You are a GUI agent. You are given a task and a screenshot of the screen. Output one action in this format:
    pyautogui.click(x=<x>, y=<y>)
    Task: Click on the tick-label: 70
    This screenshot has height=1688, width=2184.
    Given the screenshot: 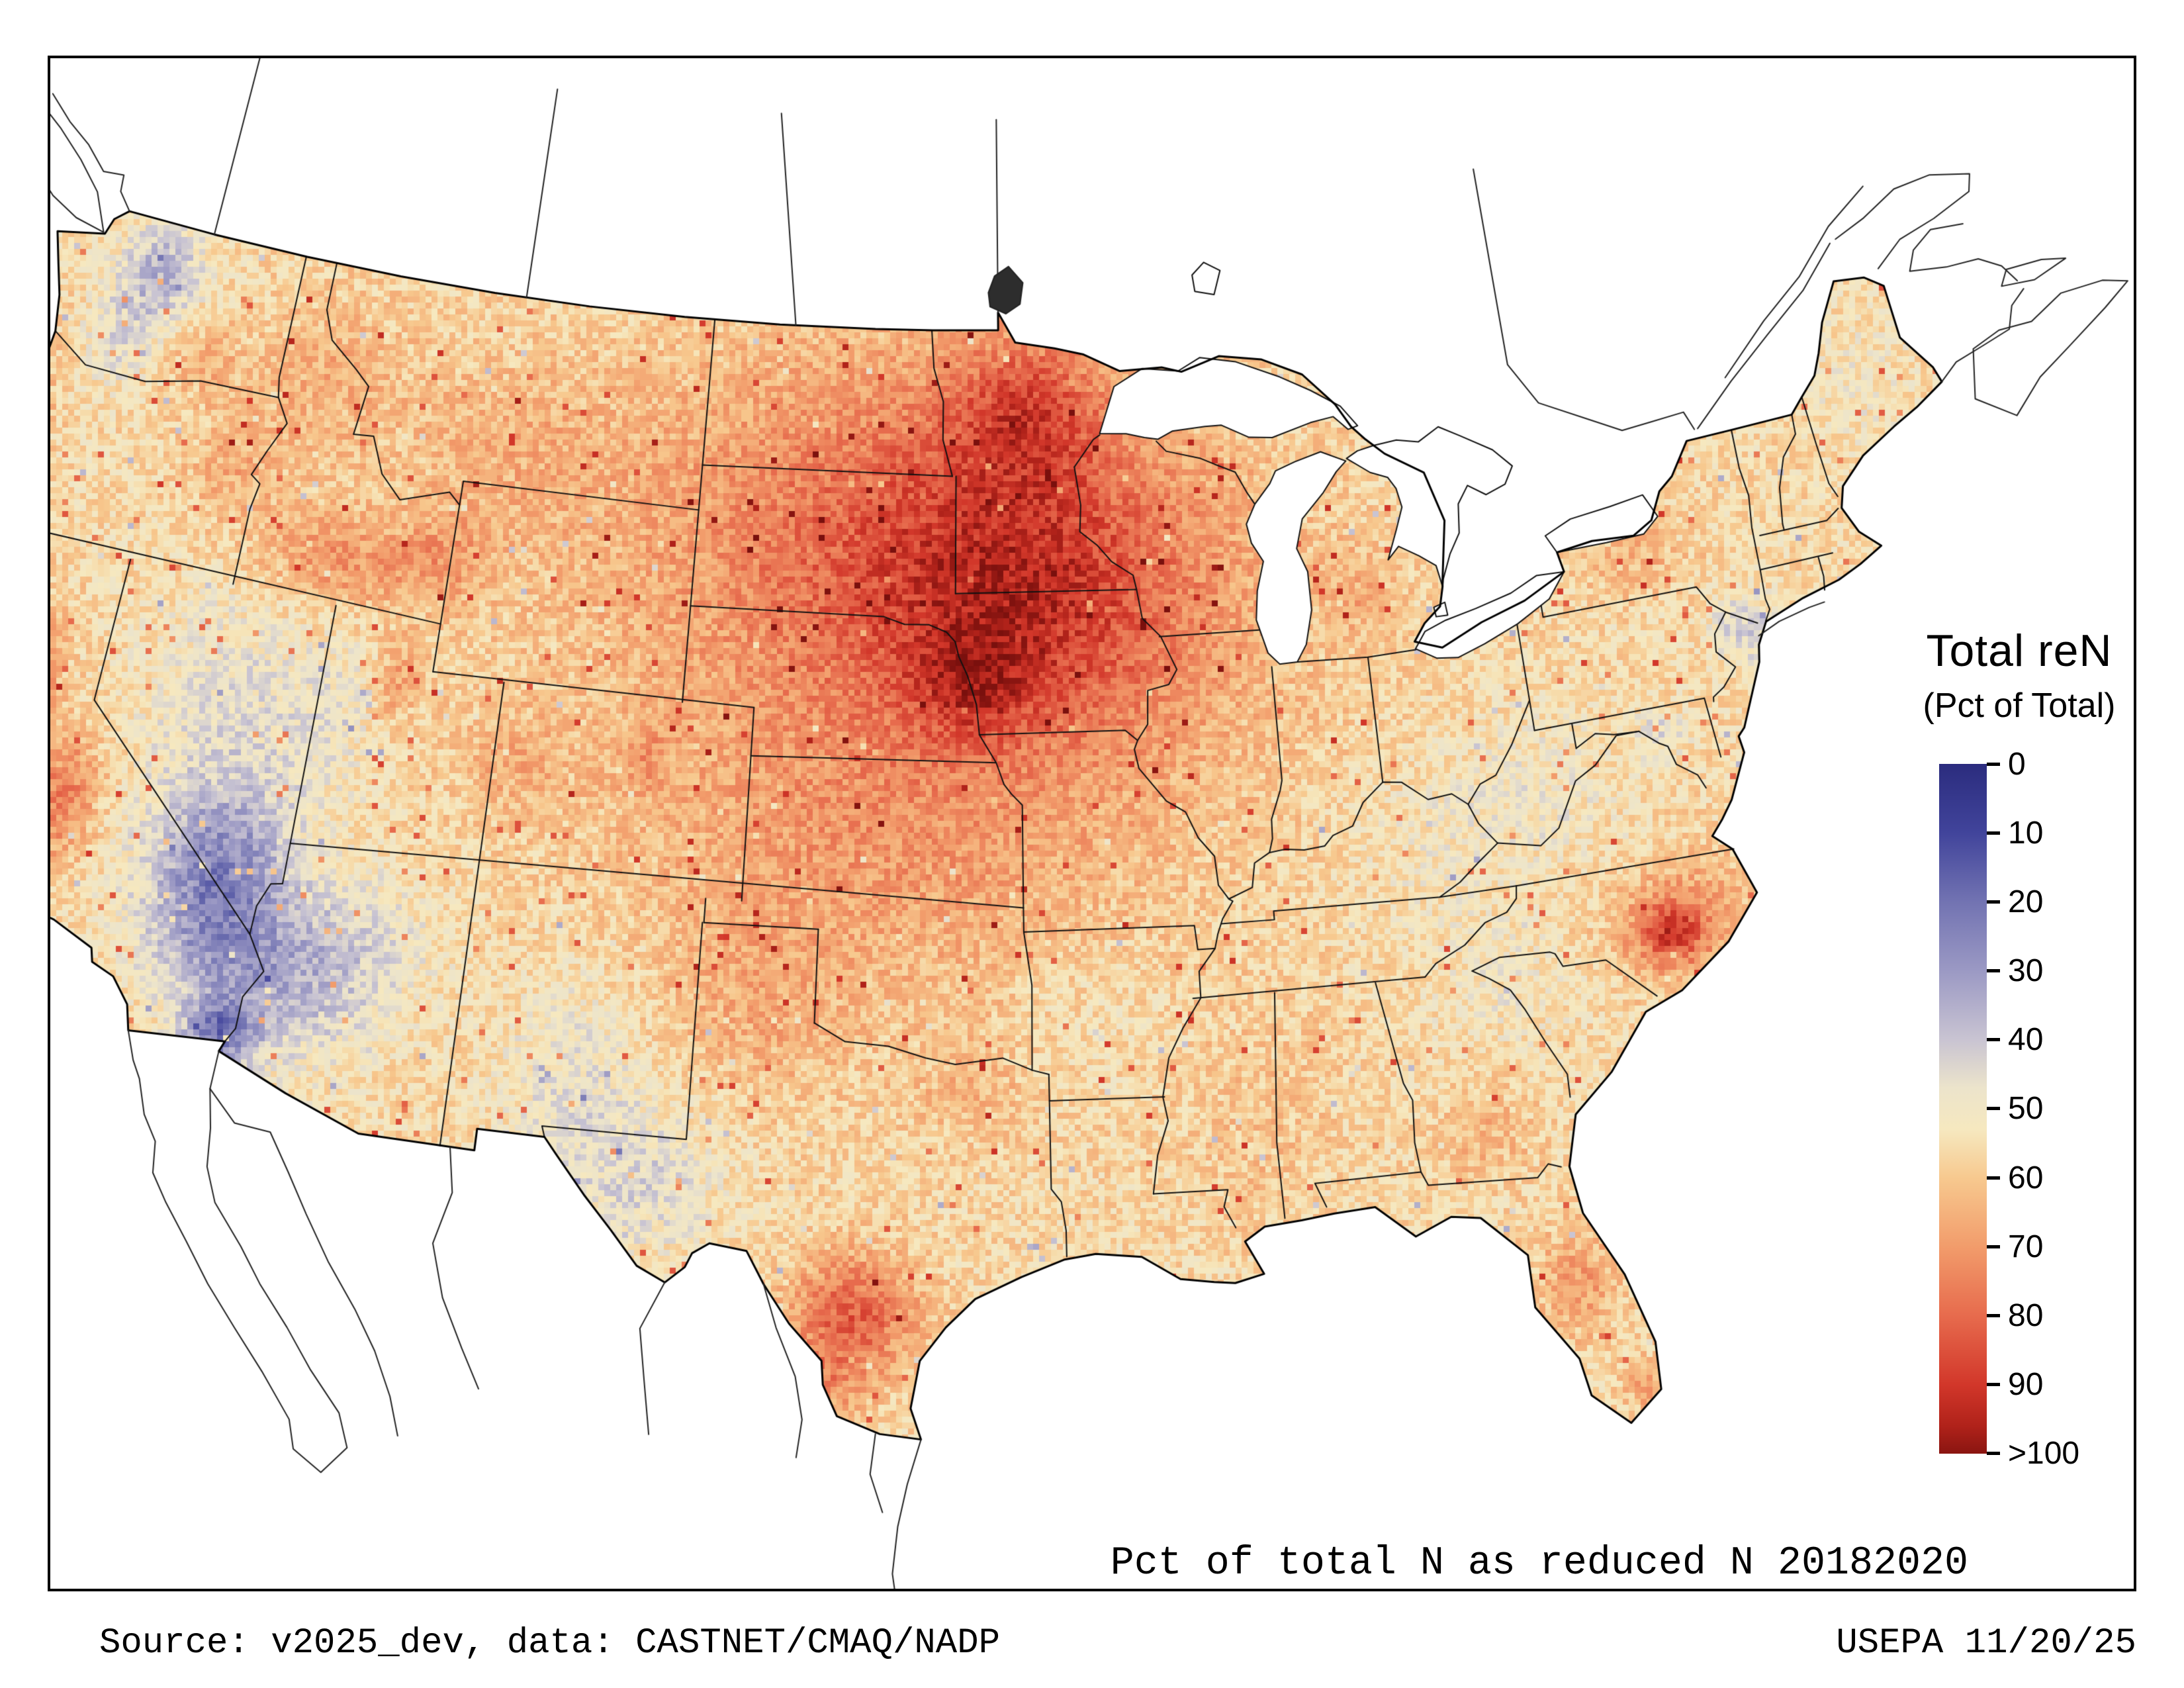 What is the action you would take?
    pyautogui.click(x=2026, y=1246)
    